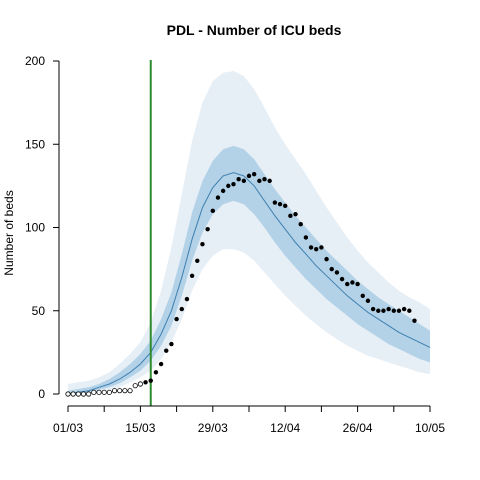  What do you see at coordinates (35, 61) in the screenshot?
I see `y-tick-label: 200` at bounding box center [35, 61].